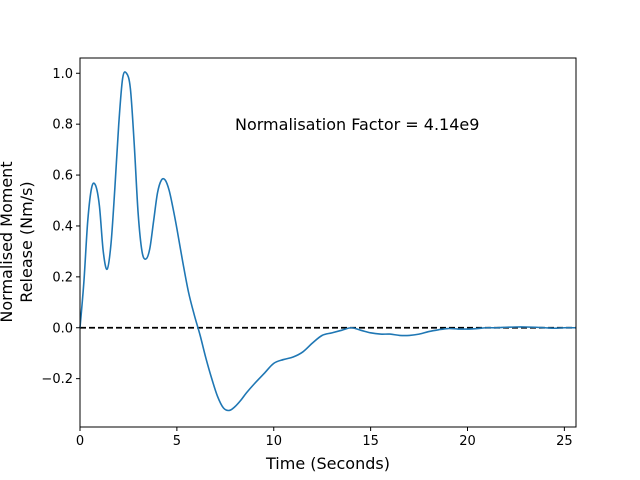  I want to click on y-tick-label: 0.0, so click(62, 328).